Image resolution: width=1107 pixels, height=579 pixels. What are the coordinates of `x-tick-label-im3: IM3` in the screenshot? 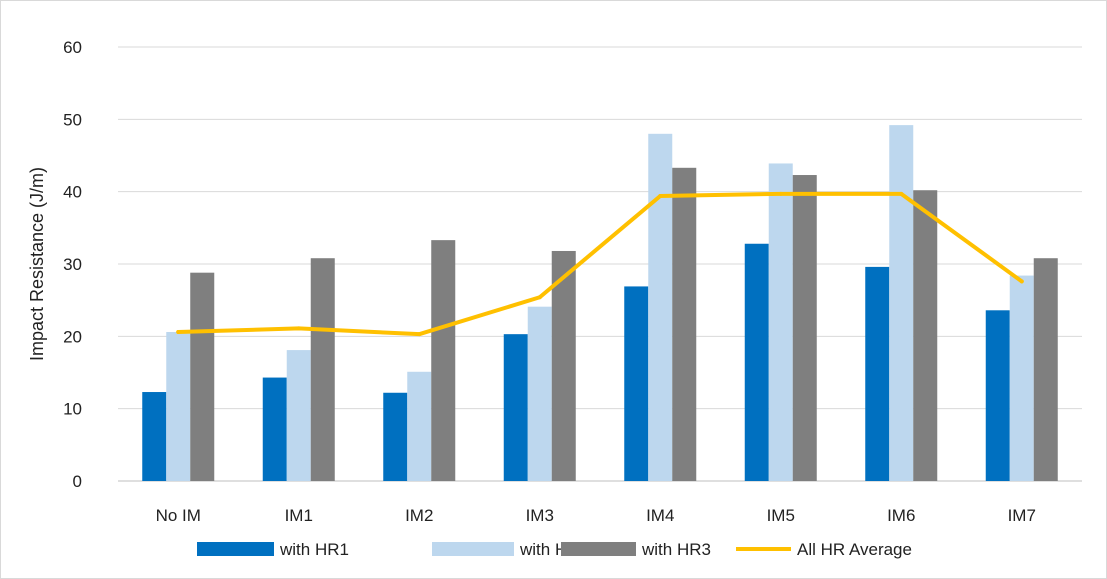 It's located at (540, 515).